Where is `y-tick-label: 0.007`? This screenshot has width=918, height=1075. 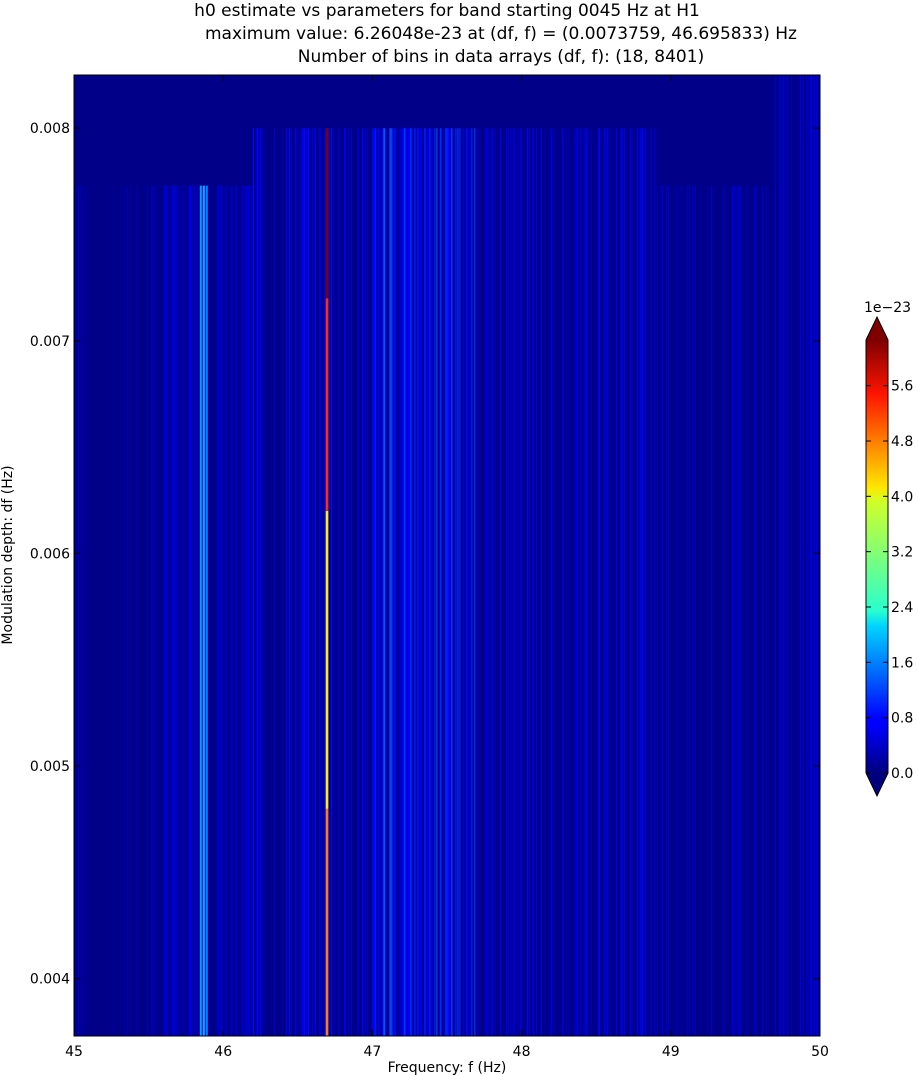
y-tick-label: 0.007 is located at coordinates (50, 342).